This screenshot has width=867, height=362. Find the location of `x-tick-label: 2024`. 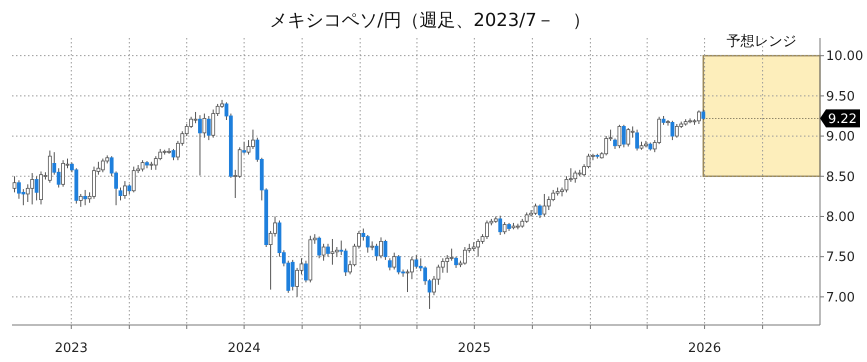

x-tick-label: 2024 is located at coordinates (244, 348).